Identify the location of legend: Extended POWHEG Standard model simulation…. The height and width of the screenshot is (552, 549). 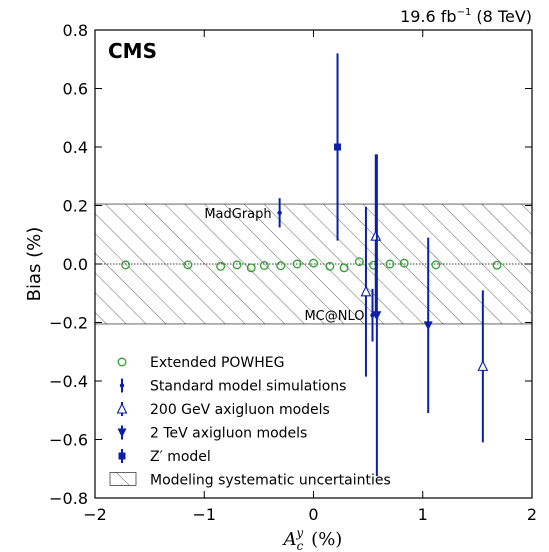
(250, 422).